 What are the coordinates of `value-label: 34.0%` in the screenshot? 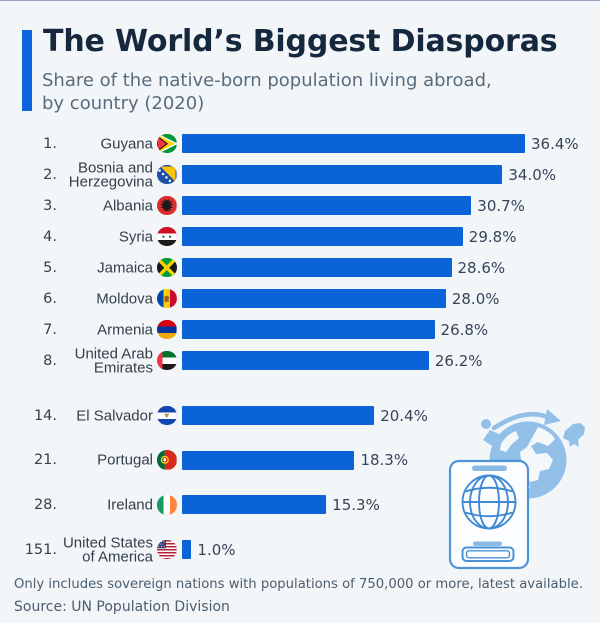 It's located at (532, 174).